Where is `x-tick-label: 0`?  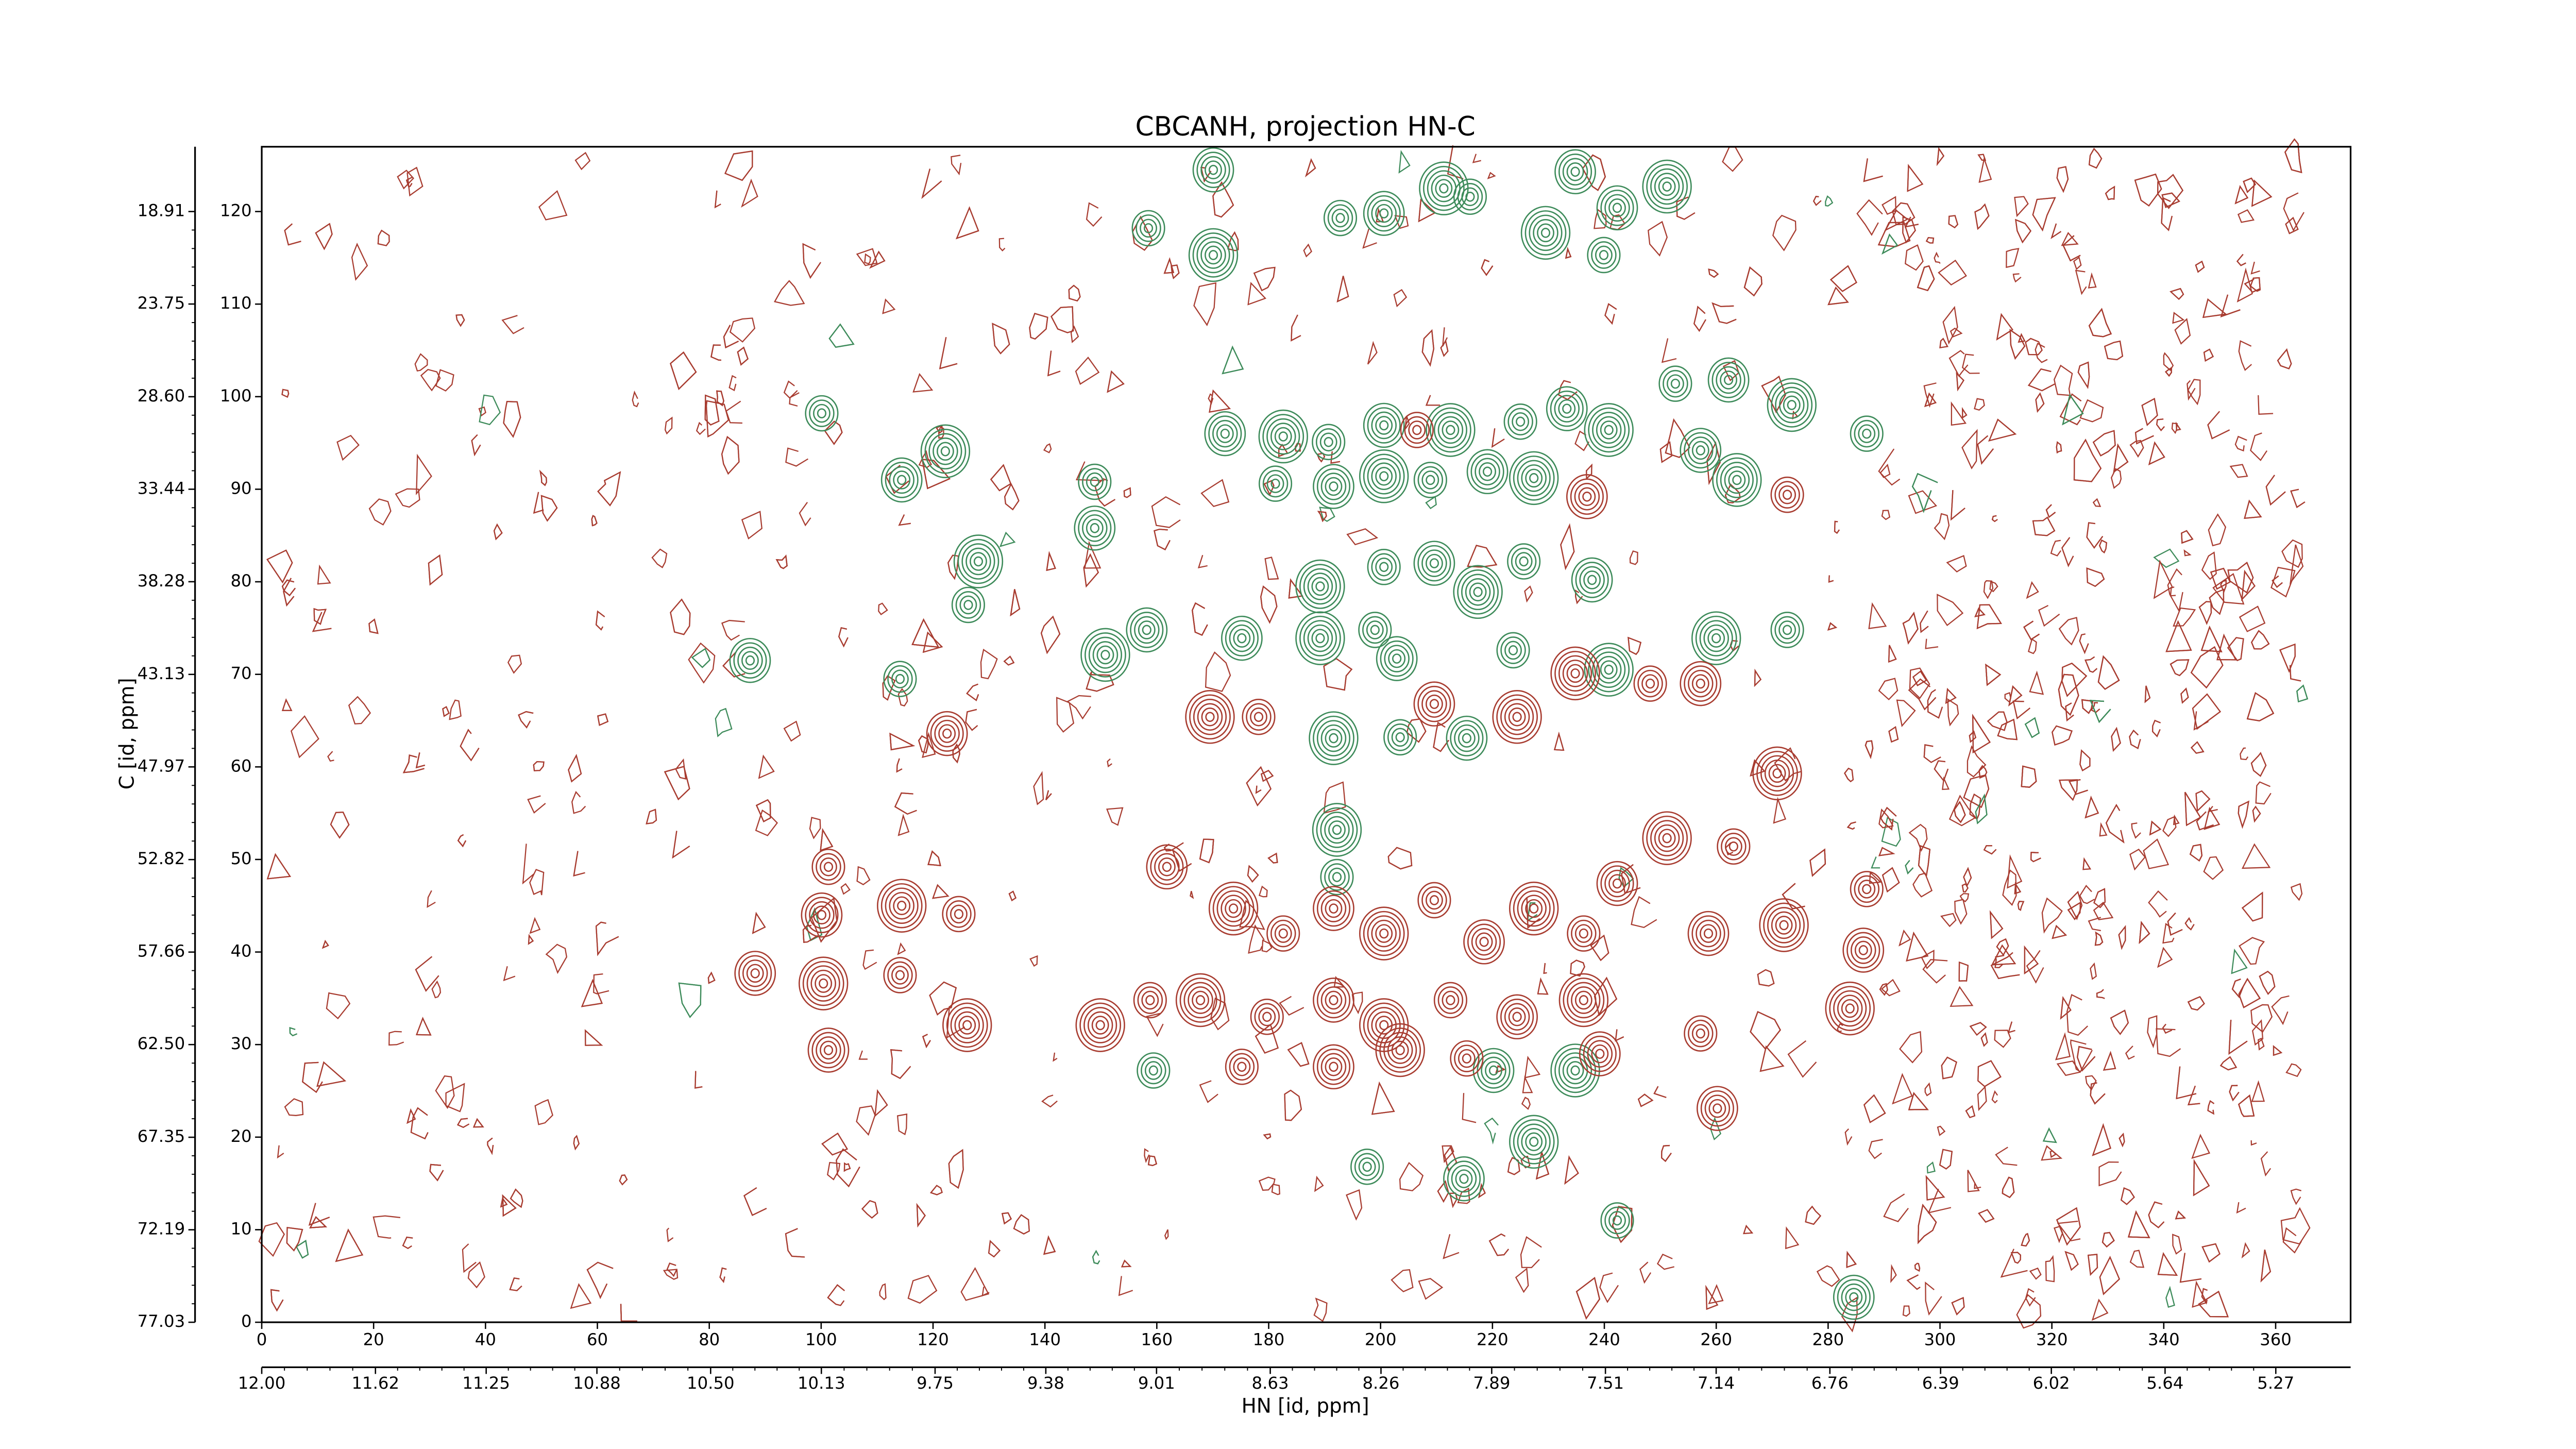
x-tick-label: 0 is located at coordinates (262, 1340).